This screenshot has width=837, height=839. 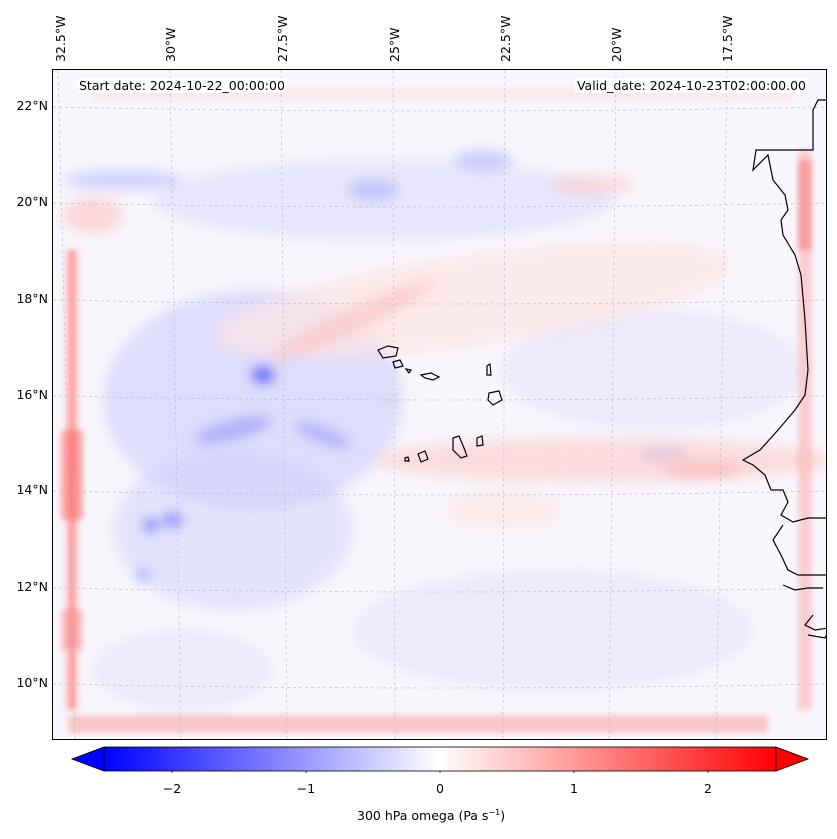 I want to click on africa-coastline, so click(x=783, y=311).